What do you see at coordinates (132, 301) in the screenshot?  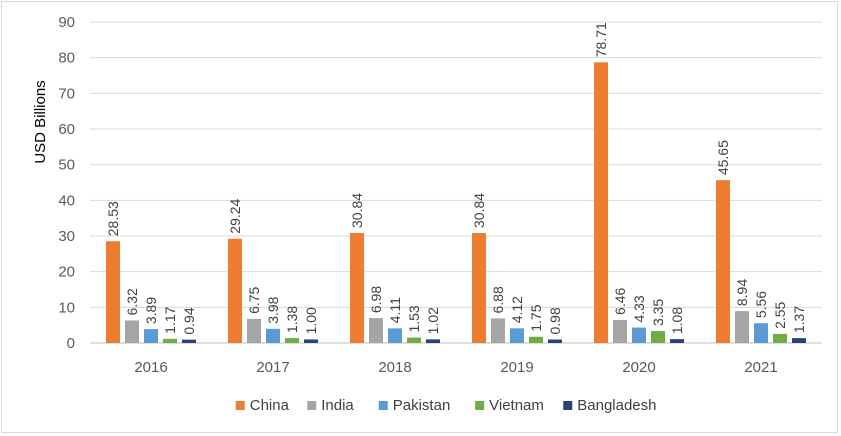 I see `data-label: 6.32` at bounding box center [132, 301].